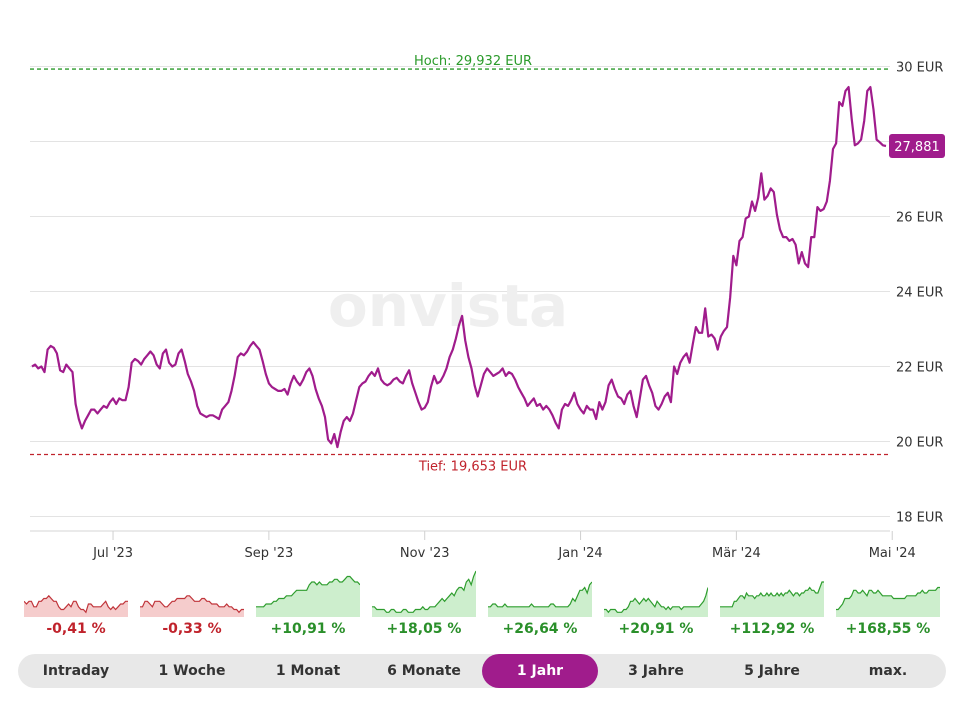  I want to click on thumbnail-change-label: -0,33 %, so click(192, 629).